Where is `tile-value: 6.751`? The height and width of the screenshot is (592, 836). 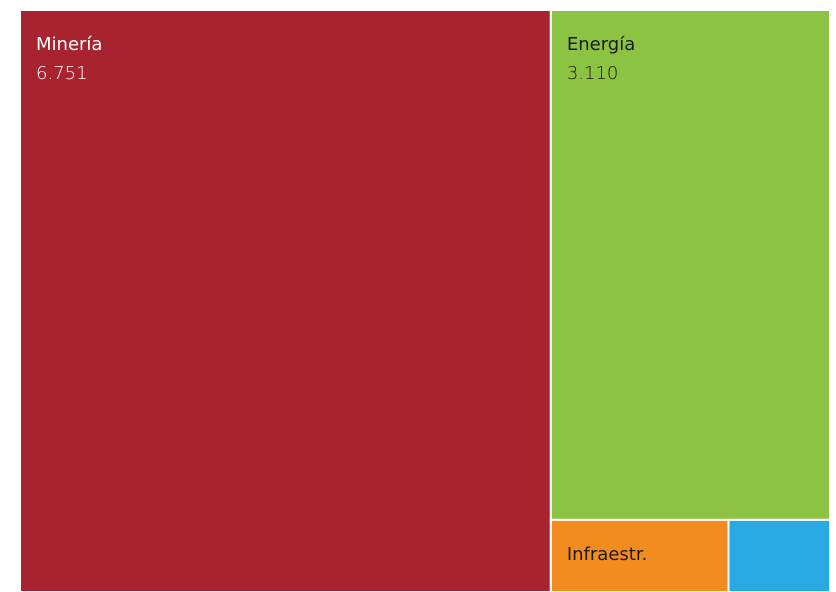 tile-value: 6.751 is located at coordinates (62, 73).